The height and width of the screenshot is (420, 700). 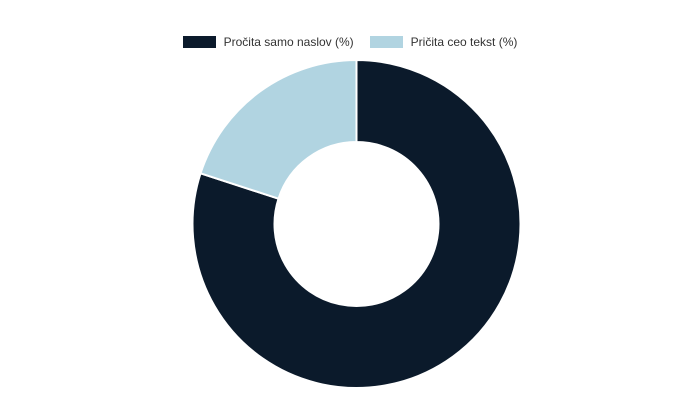 What do you see at coordinates (288, 42) in the screenshot?
I see `legend-label: Pročita samo naslov (%)` at bounding box center [288, 42].